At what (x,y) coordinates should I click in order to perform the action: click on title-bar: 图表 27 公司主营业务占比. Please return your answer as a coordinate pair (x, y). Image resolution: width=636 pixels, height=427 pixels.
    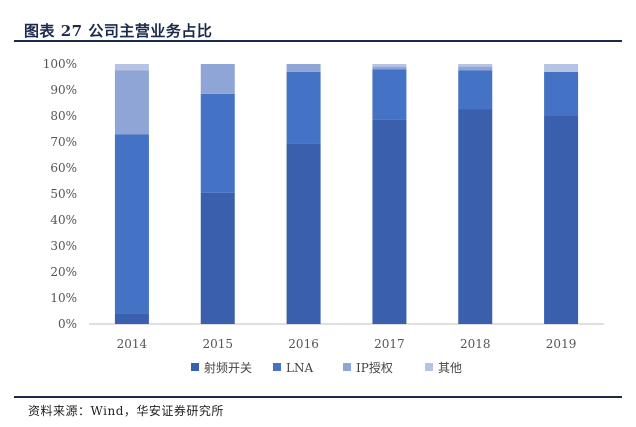
    Looking at the image, I should click on (318, 21).